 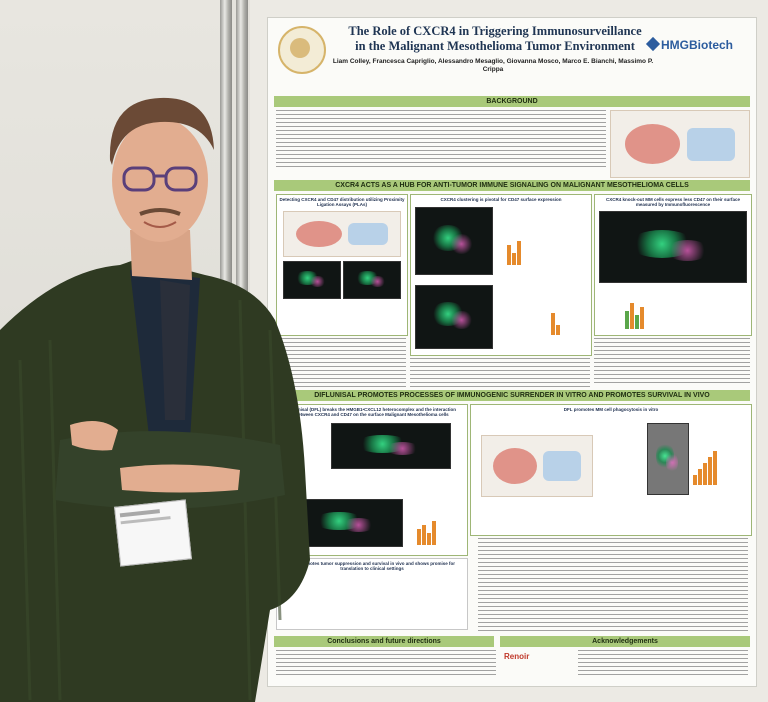 What do you see at coordinates (341, 363) in the screenshot?
I see `pla-text` at bounding box center [341, 363].